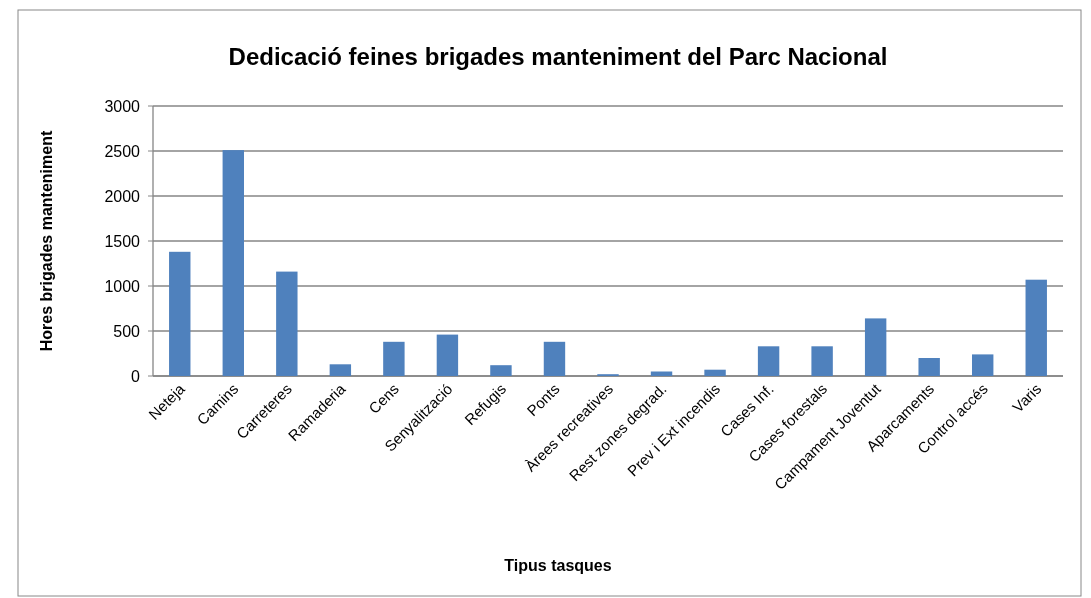  I want to click on chart-title: Dedicació feines brigades manteniment del Parc Nacional, so click(558, 56).